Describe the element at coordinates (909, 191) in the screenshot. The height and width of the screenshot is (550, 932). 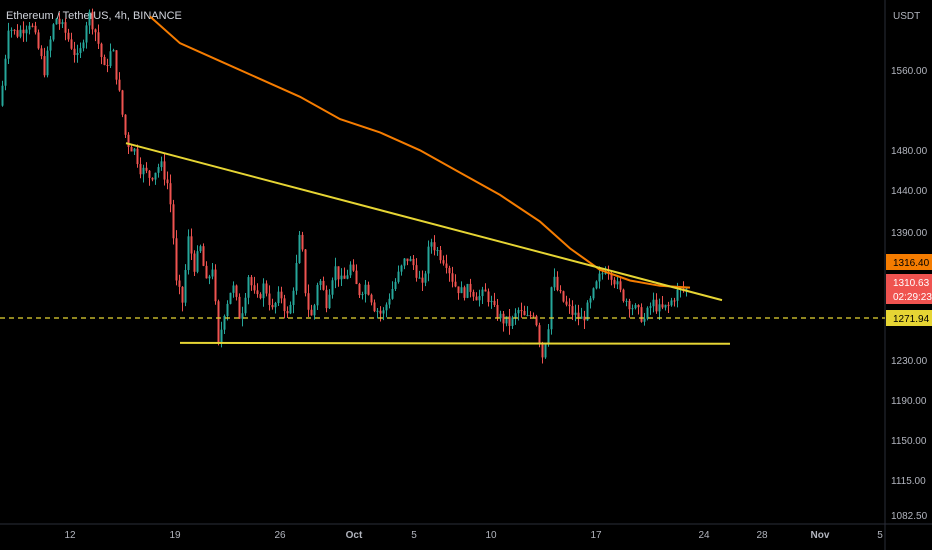
I see `y-tick-label: 1440.00` at that location.